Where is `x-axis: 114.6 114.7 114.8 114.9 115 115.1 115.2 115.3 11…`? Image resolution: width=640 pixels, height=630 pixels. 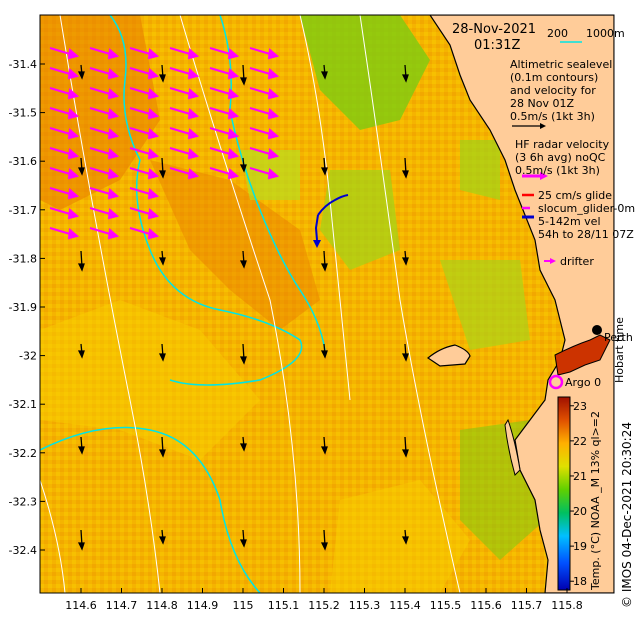
x-axis: 114.6 114.7 114.8 114.9 115 115.1 115.2 115.3 11… is located at coordinates (324, 600).